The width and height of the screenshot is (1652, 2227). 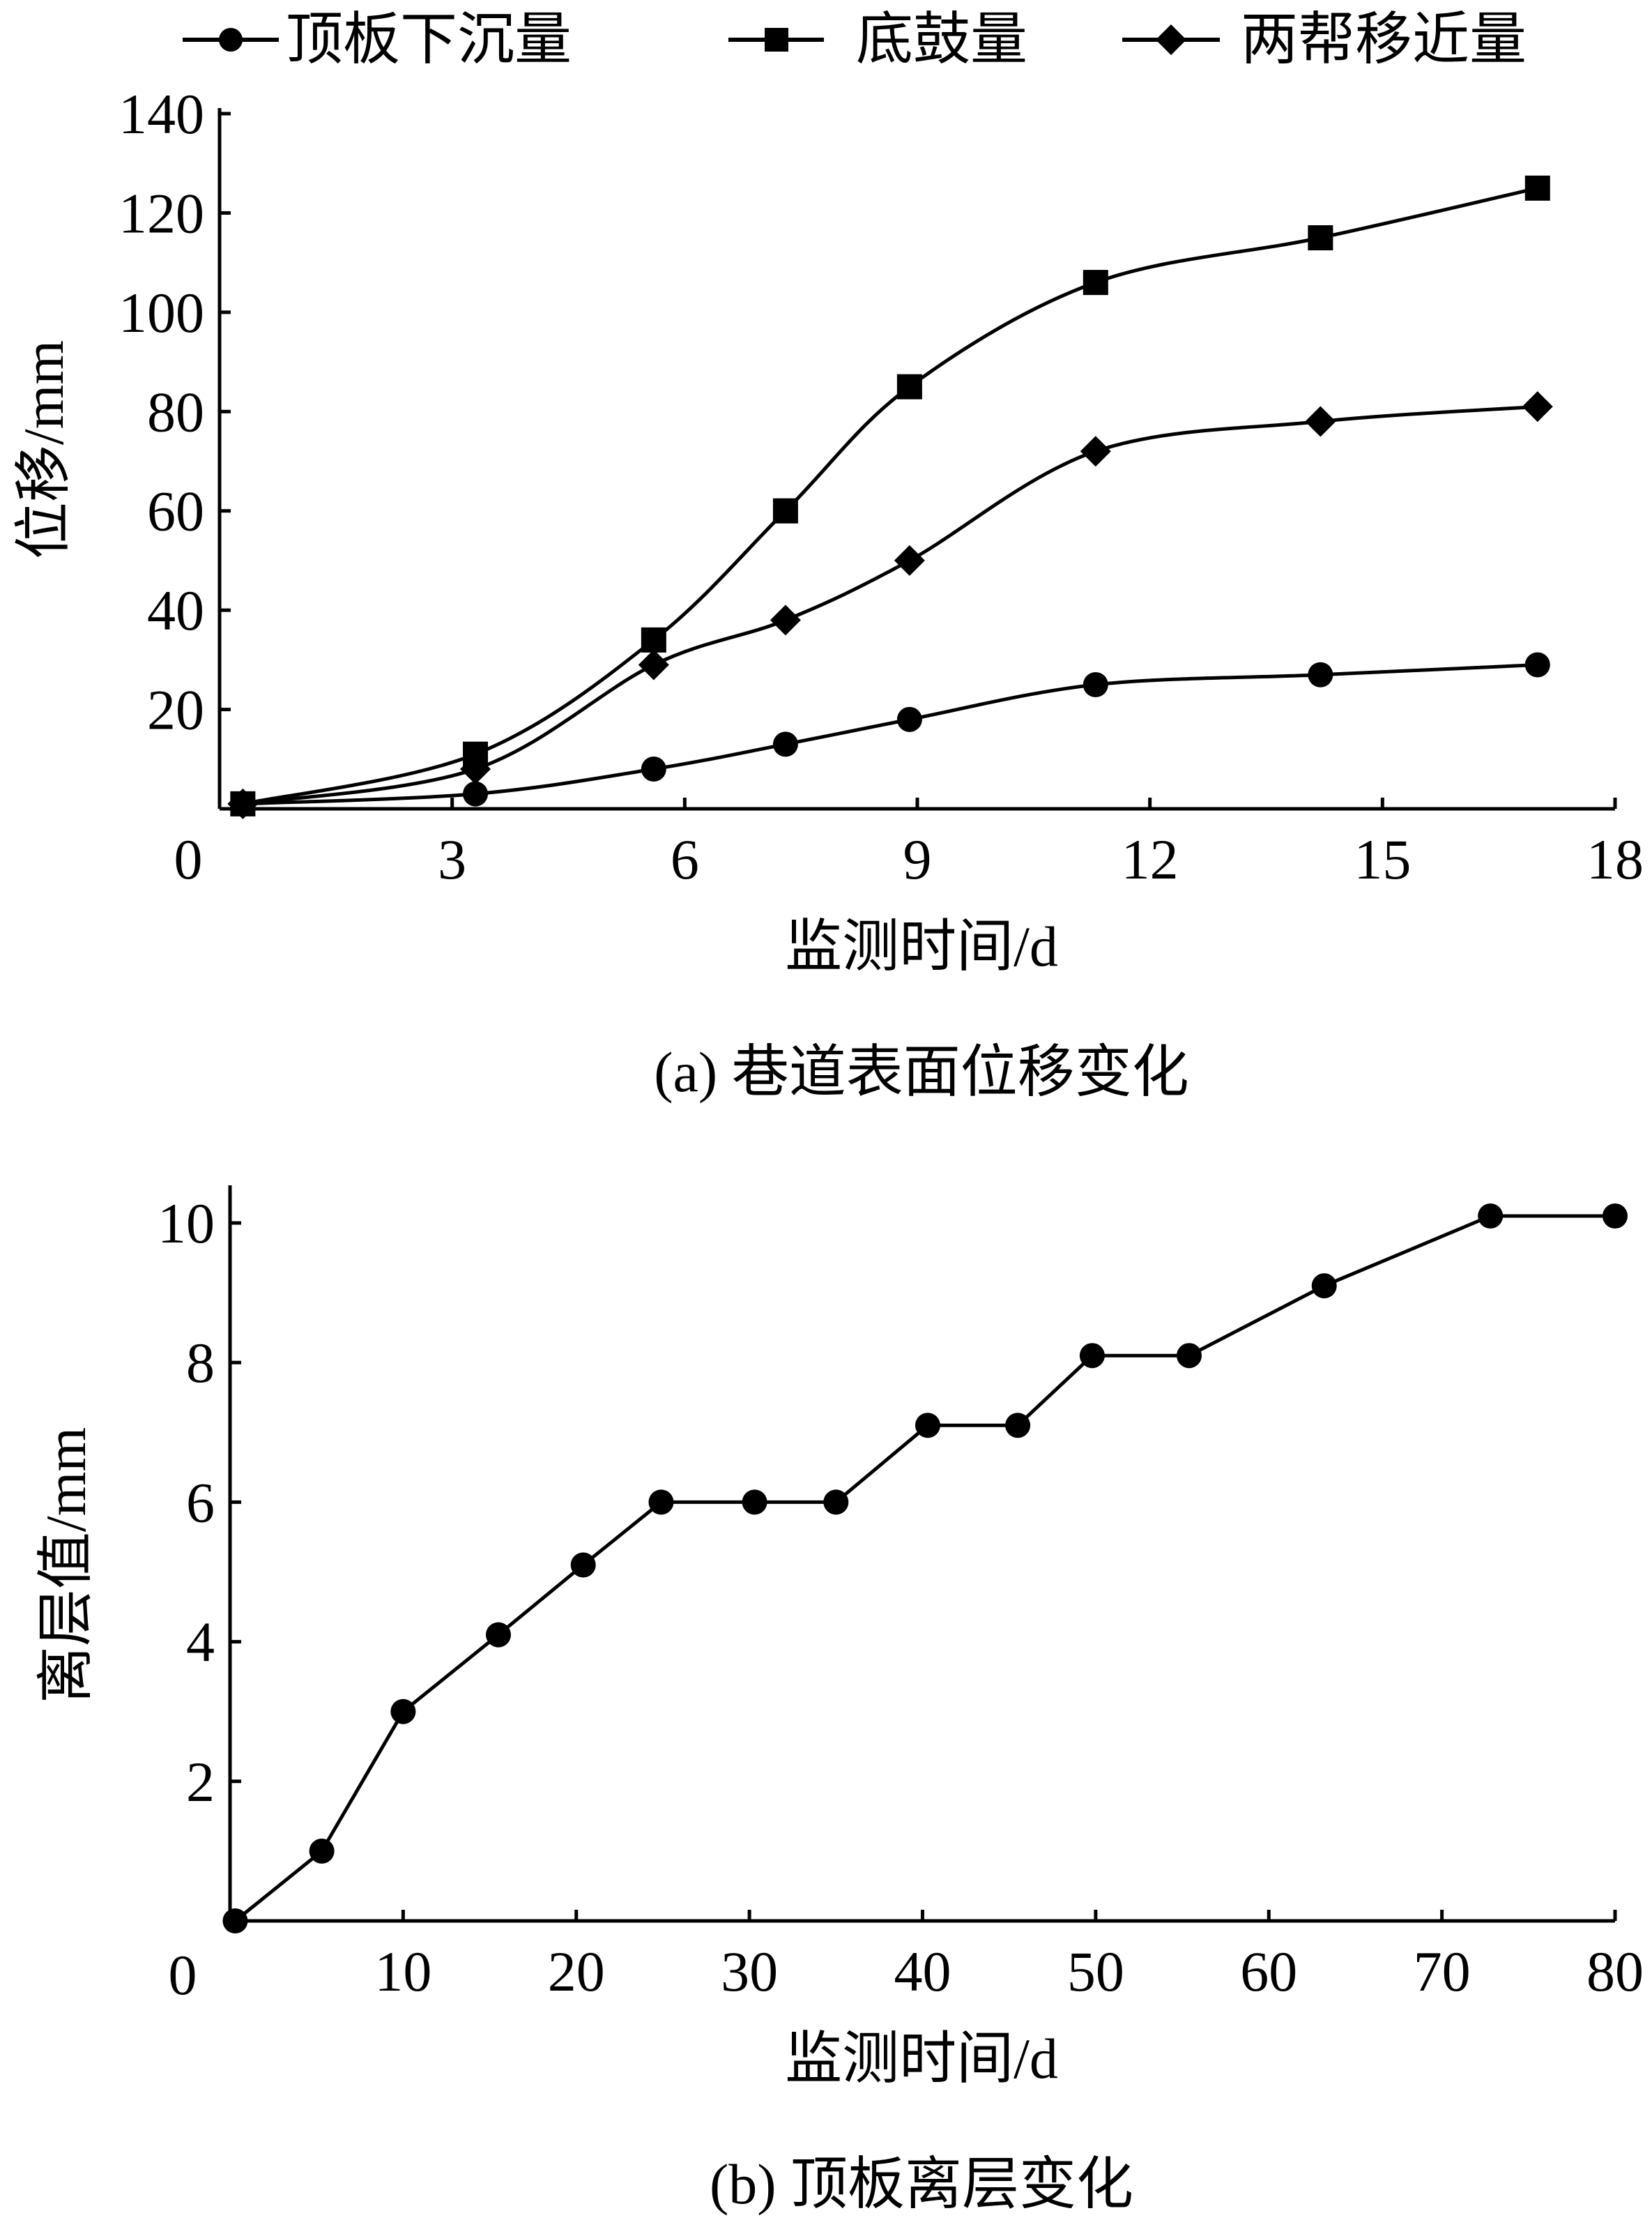 What do you see at coordinates (161, 114) in the screenshot?
I see `y-tick-label: 140` at bounding box center [161, 114].